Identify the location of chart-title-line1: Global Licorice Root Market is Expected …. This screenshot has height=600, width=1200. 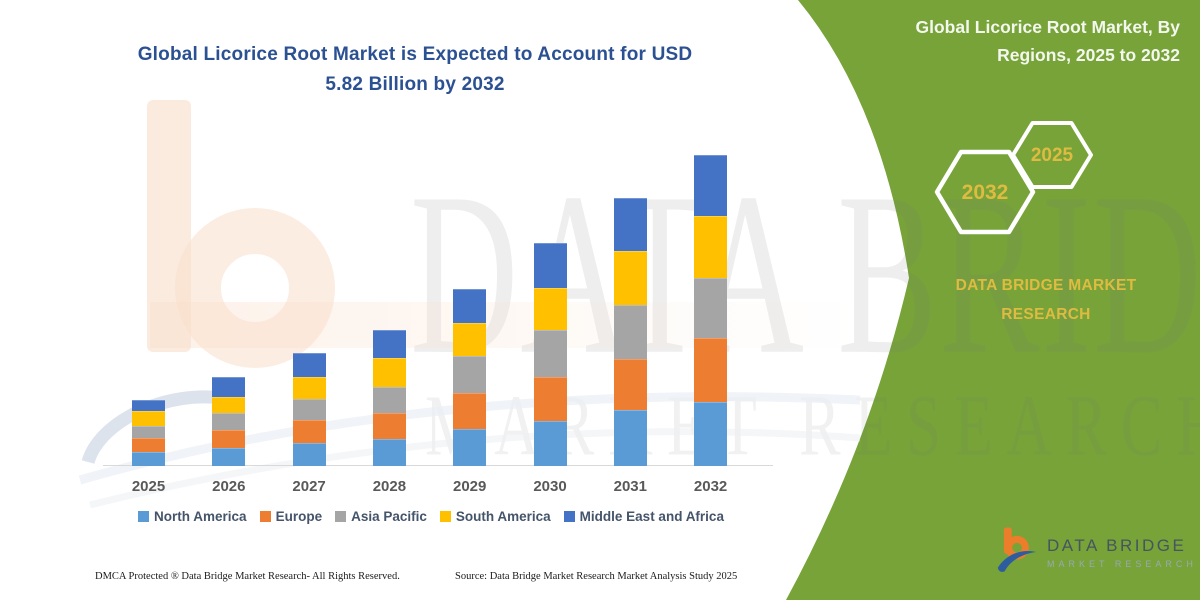
(415, 54).